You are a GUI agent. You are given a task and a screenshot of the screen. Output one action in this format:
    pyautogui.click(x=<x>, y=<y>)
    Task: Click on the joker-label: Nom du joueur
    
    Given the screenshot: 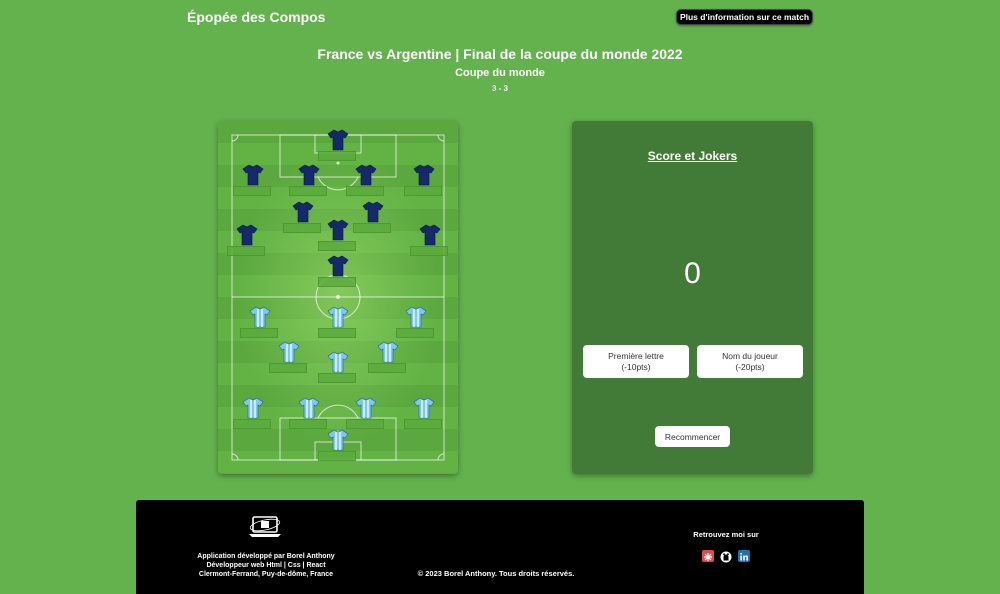 What is the action you would take?
    pyautogui.click(x=750, y=355)
    